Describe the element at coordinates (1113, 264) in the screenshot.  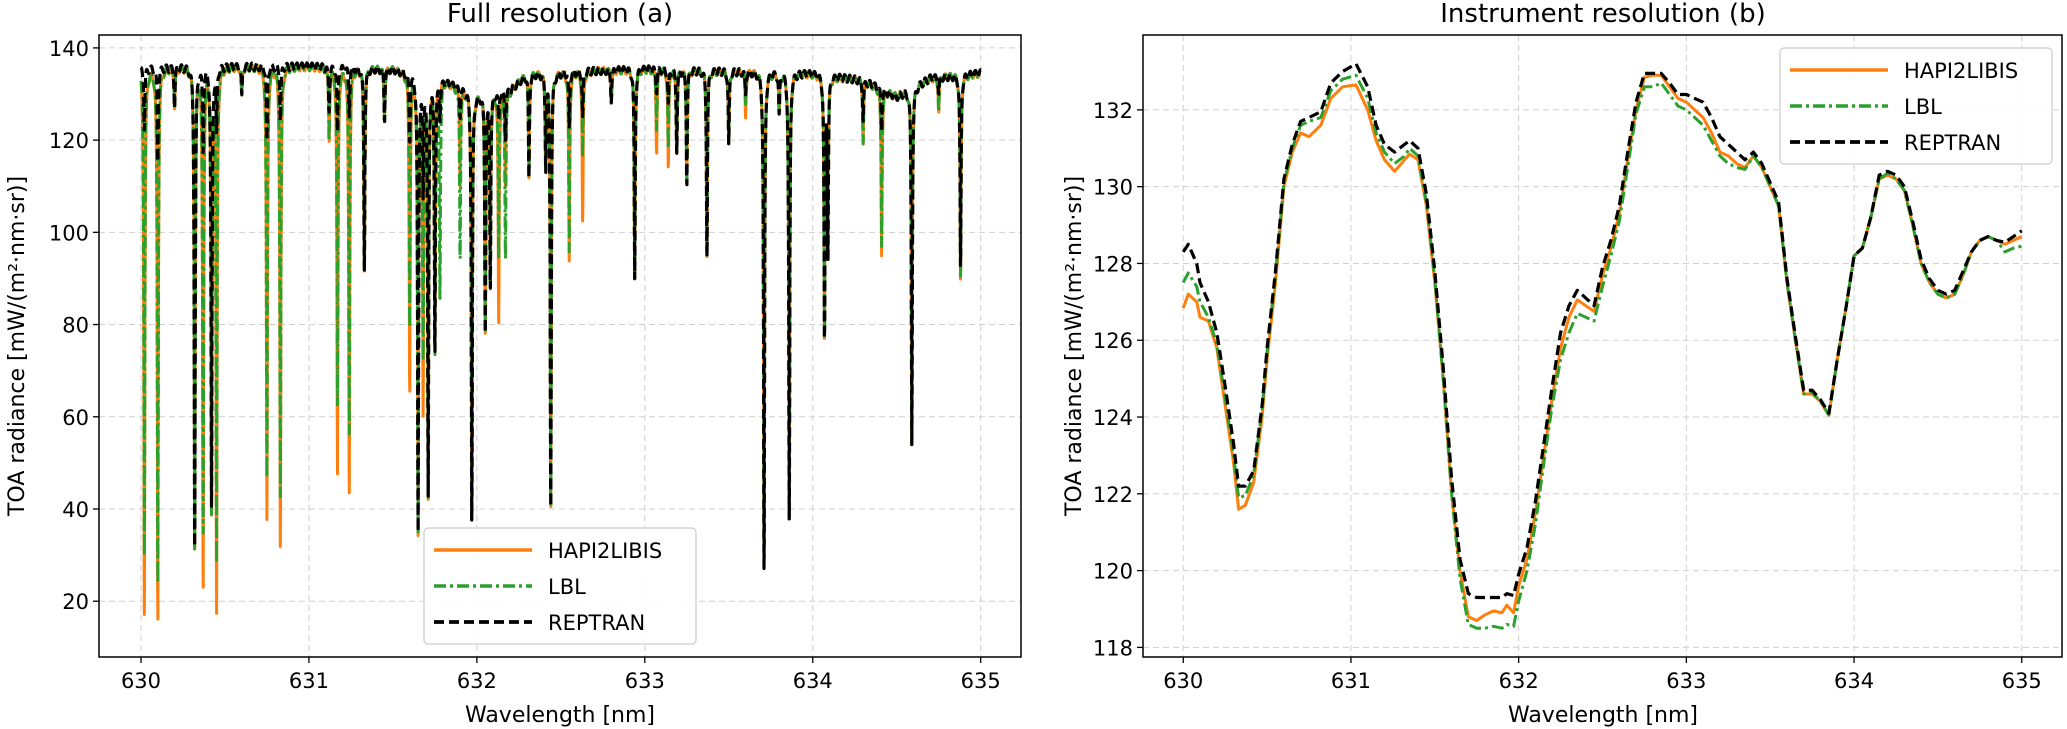
I see `y-tick-label: 128` at that location.